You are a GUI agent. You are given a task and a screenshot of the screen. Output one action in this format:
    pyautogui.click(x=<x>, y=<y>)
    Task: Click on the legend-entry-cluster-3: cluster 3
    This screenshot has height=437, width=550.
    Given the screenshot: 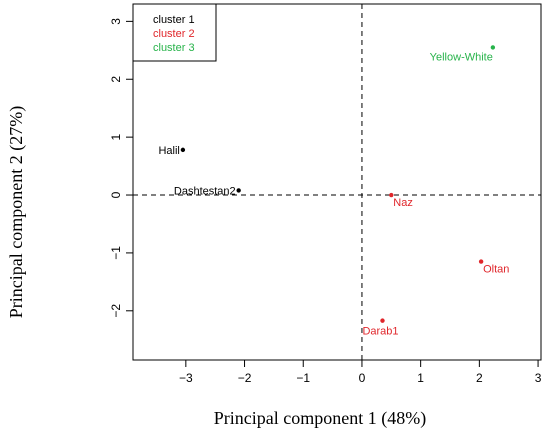 What is the action you would take?
    pyautogui.click(x=174, y=48)
    